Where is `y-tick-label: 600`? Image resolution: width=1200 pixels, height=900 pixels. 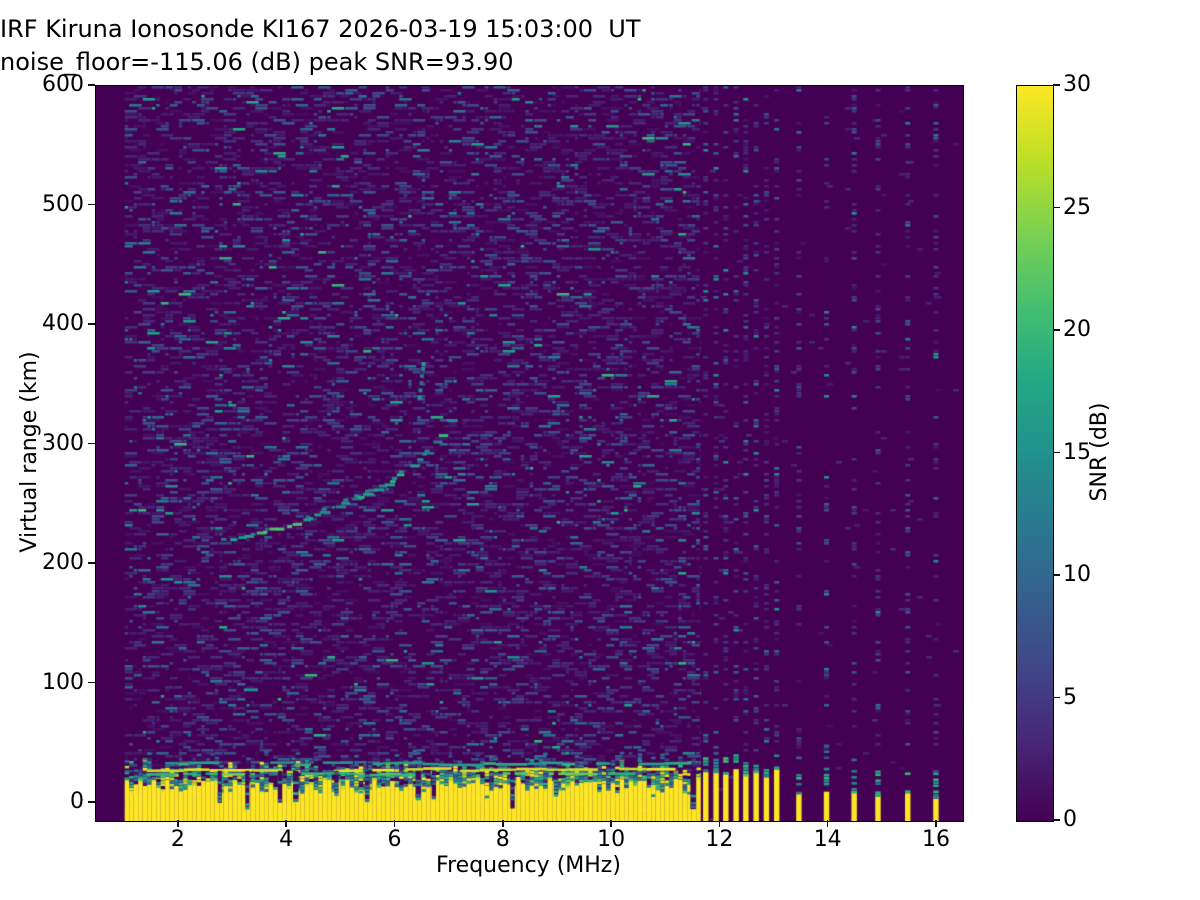
y-tick-label: 600 is located at coordinates (63, 84).